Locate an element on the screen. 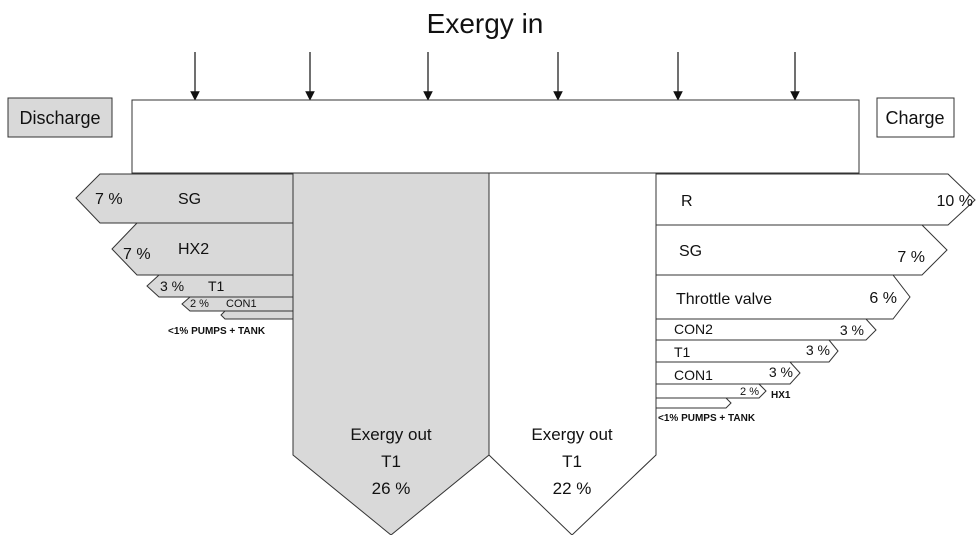 This screenshot has height=535, width=976. discharge-loss-con1-label: CON1 is located at coordinates (241, 304).